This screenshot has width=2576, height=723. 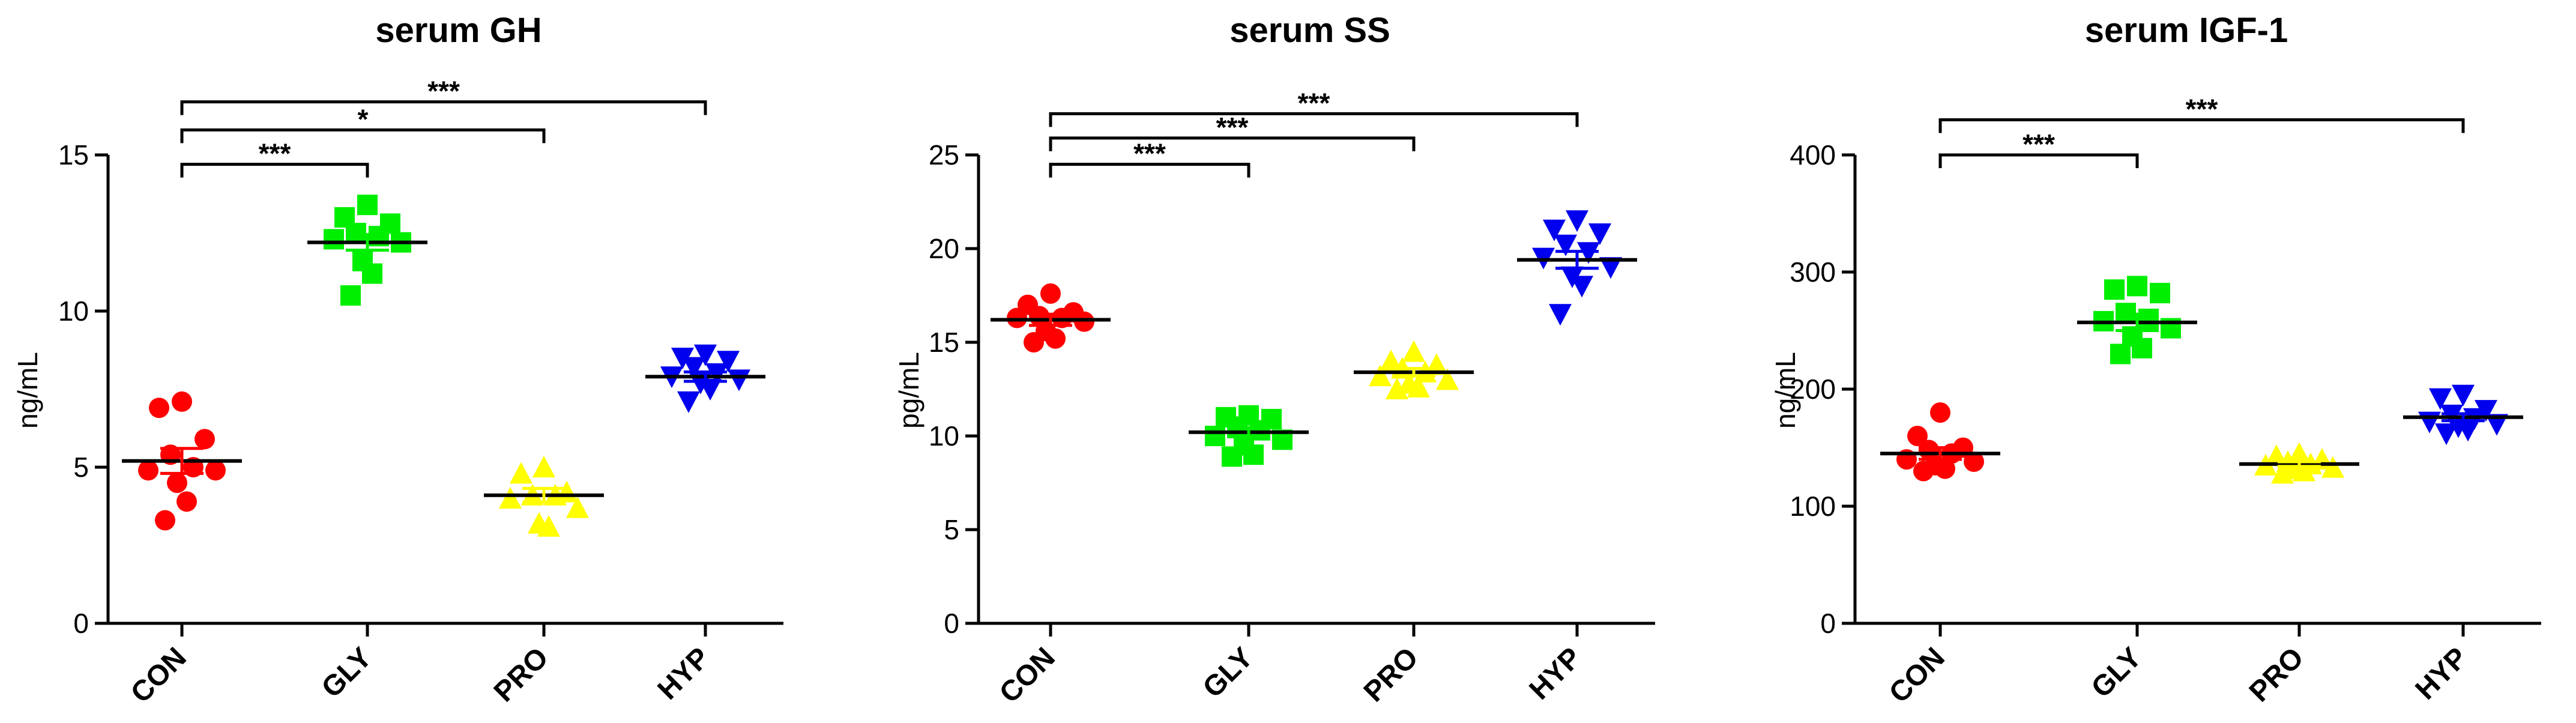 What do you see at coordinates (1813, 507) in the screenshot?
I see `y-tick-label: 100` at bounding box center [1813, 507].